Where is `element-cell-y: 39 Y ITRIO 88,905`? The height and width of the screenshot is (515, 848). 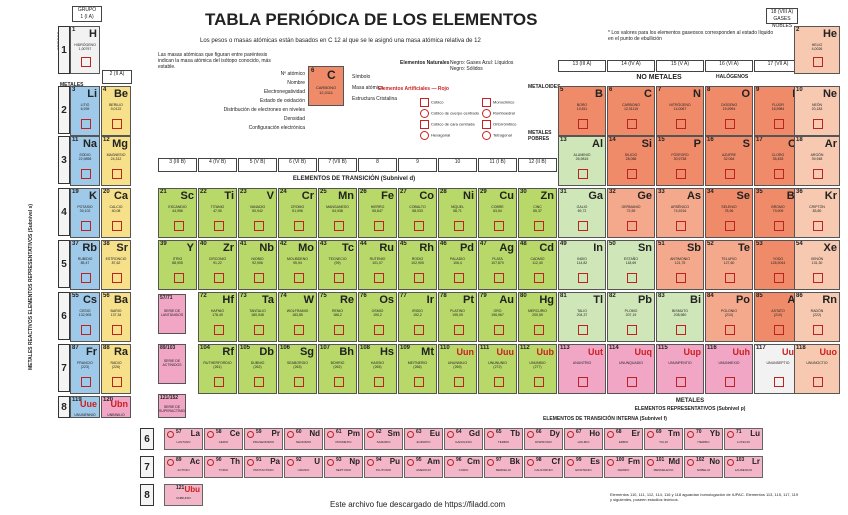 element-cell-y: 39 Y ITRIO 88,905 is located at coordinates (177, 265).